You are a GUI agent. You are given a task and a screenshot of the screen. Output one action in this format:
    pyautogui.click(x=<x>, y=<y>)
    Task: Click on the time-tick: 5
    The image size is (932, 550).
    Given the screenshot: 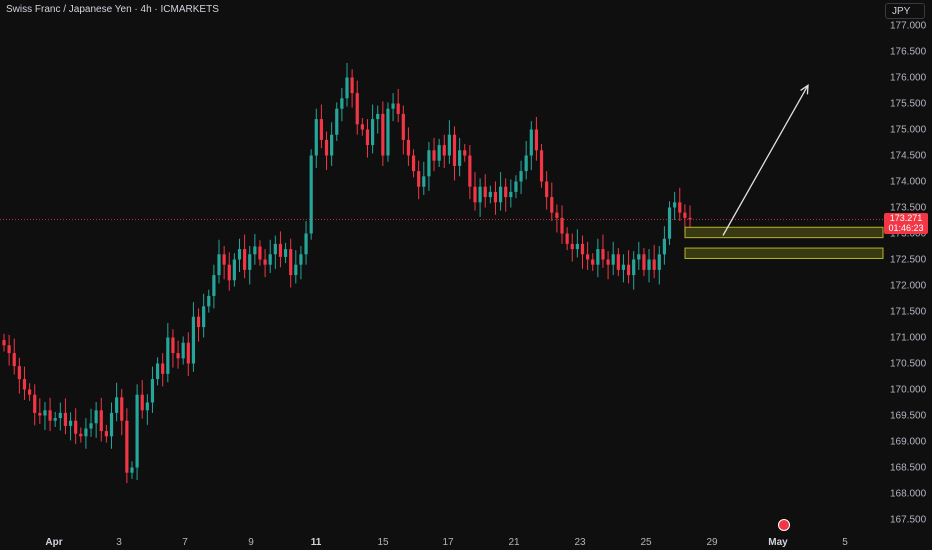 What is the action you would take?
    pyautogui.click(x=845, y=542)
    